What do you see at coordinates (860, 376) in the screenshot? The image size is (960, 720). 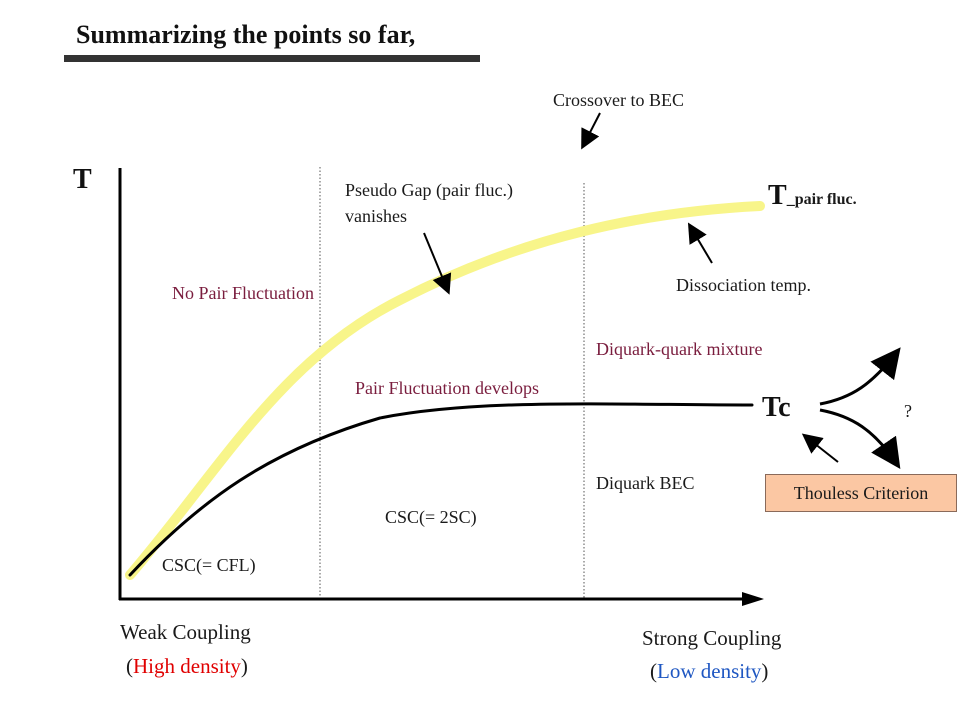 I see `branch-upper-arrow` at bounding box center [860, 376].